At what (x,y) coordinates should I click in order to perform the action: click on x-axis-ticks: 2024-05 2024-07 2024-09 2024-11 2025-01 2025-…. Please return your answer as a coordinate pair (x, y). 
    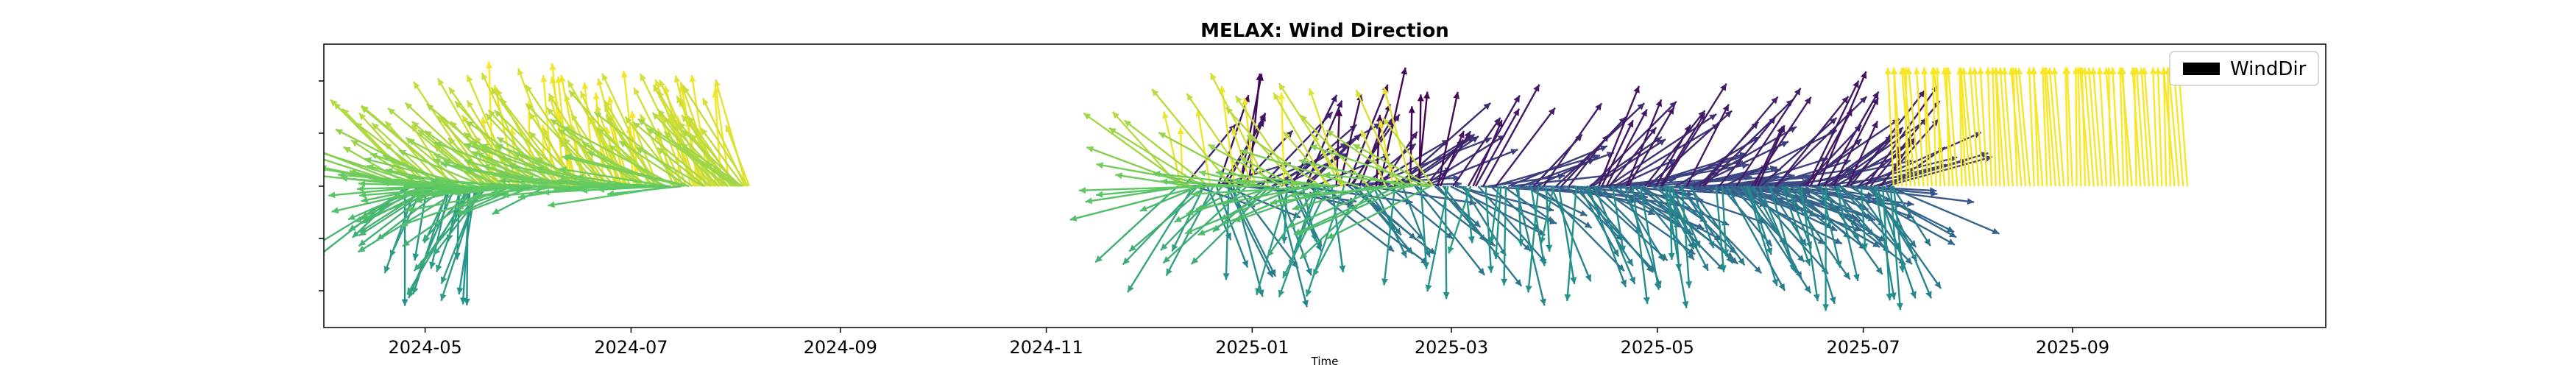
    Looking at the image, I should click on (1248, 343).